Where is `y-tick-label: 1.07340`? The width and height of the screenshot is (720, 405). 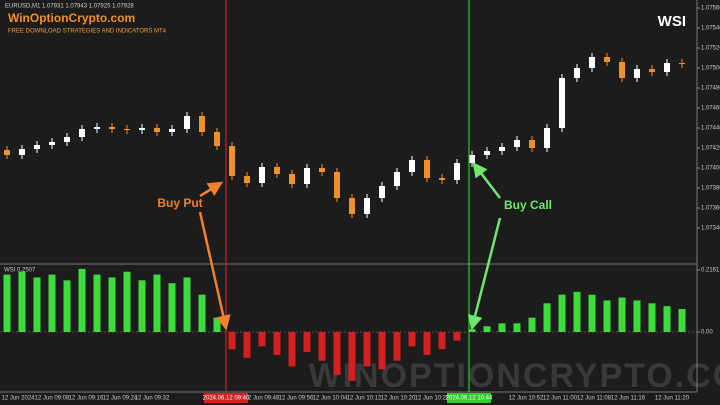
y-tick-label: 1.07340 is located at coordinates (710, 229).